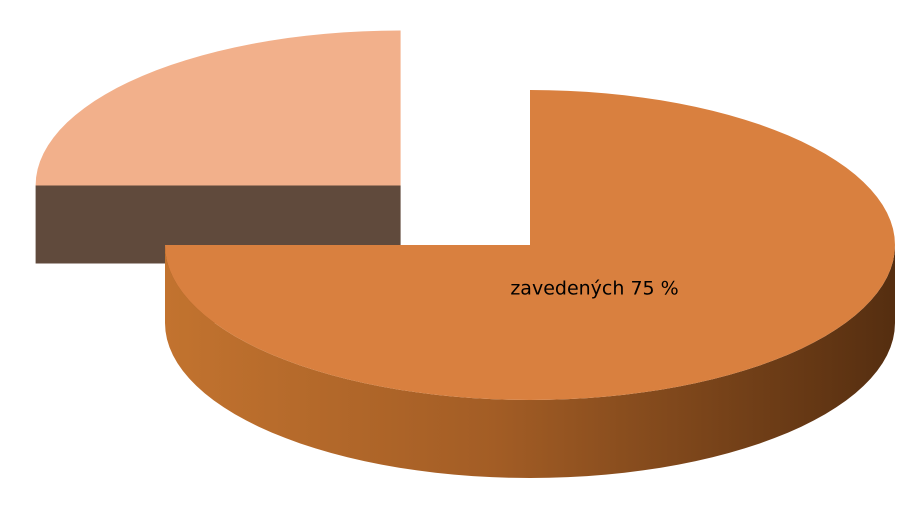 Image resolution: width=909 pixels, height=524 pixels. Describe the element at coordinates (594, 288) in the screenshot. I see `data-label: zavedených 75 %` at that location.